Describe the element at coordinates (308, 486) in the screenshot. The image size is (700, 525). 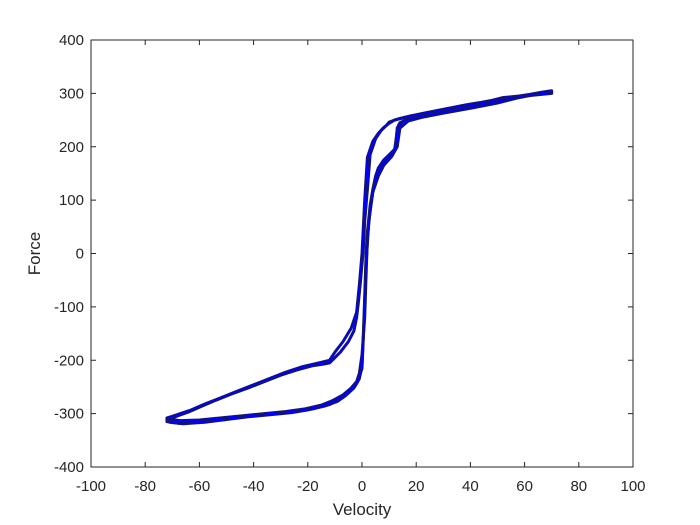
I see `x-tick-label: -20` at that location.